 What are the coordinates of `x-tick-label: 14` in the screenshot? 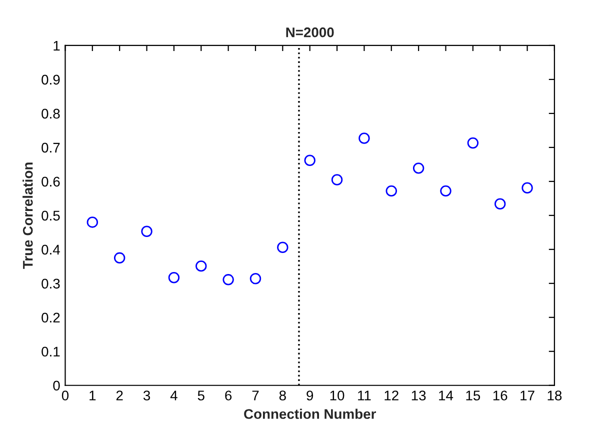 It's located at (446, 395).